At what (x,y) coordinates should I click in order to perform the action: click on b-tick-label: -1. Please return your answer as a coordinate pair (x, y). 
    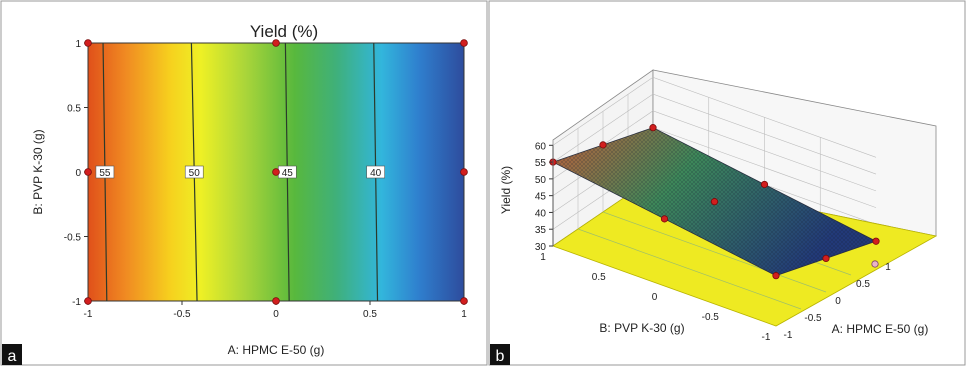
    Looking at the image, I should click on (766, 337).